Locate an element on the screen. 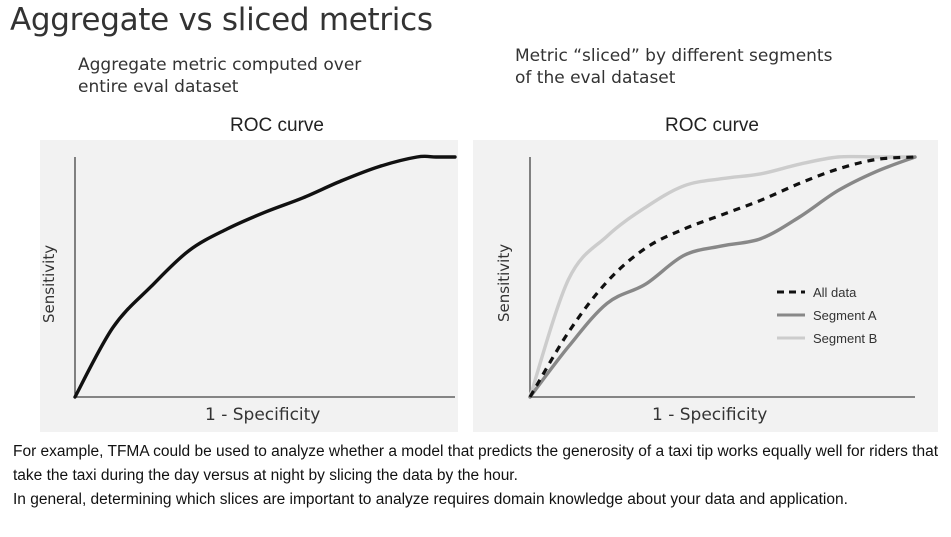 The height and width of the screenshot is (537, 951). right-subtitle-line-1: Metric “sliced” by different segments is located at coordinates (674, 56).